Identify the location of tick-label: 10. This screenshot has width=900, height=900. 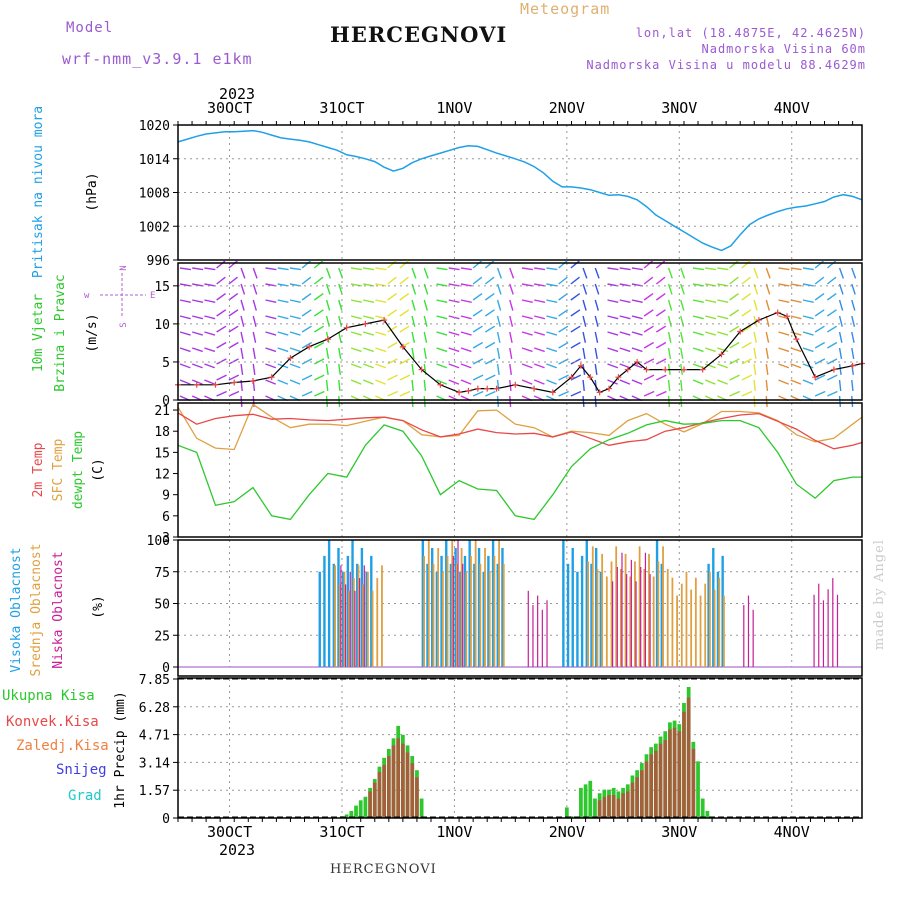
(162, 325).